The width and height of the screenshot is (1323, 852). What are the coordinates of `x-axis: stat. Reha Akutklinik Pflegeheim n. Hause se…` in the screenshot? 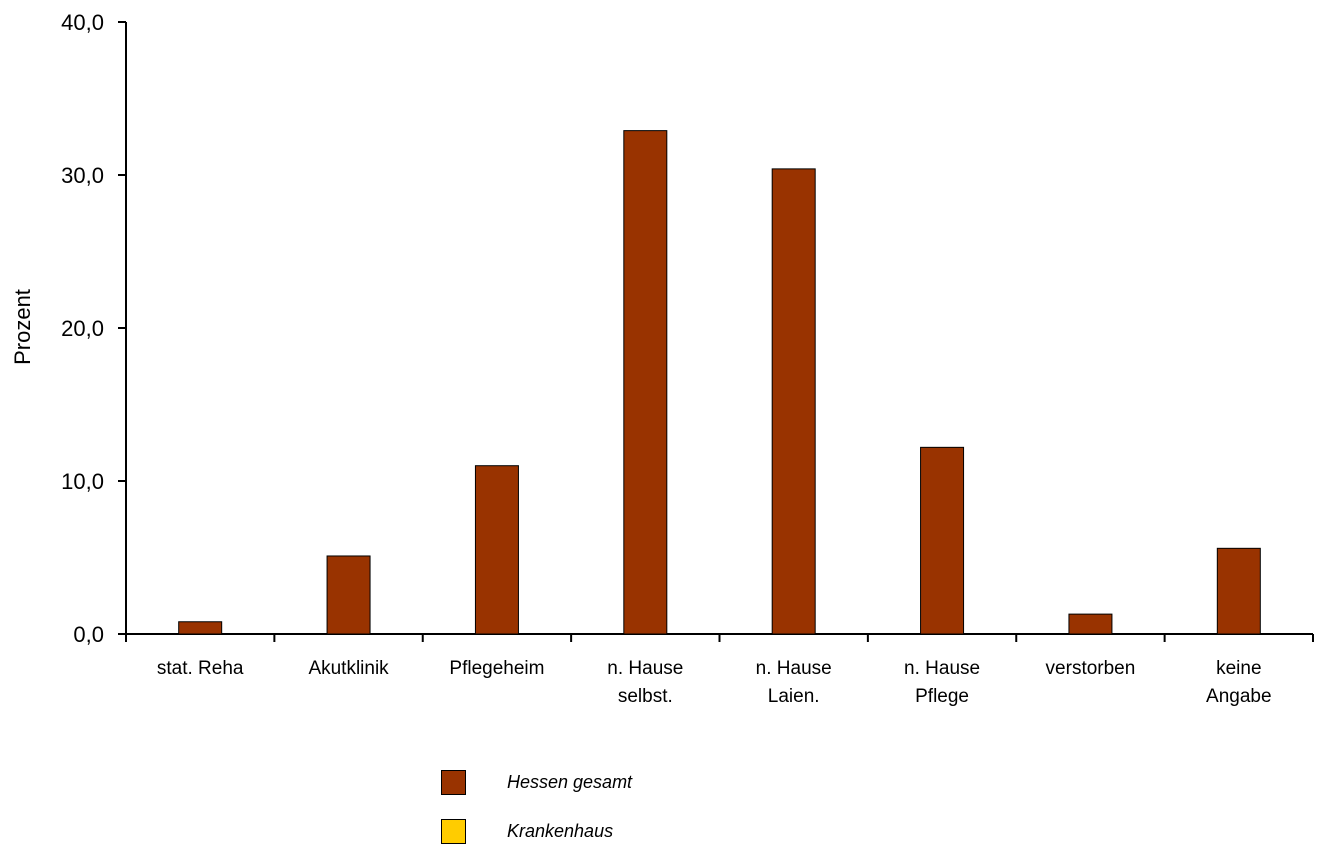 It's located at (719, 670).